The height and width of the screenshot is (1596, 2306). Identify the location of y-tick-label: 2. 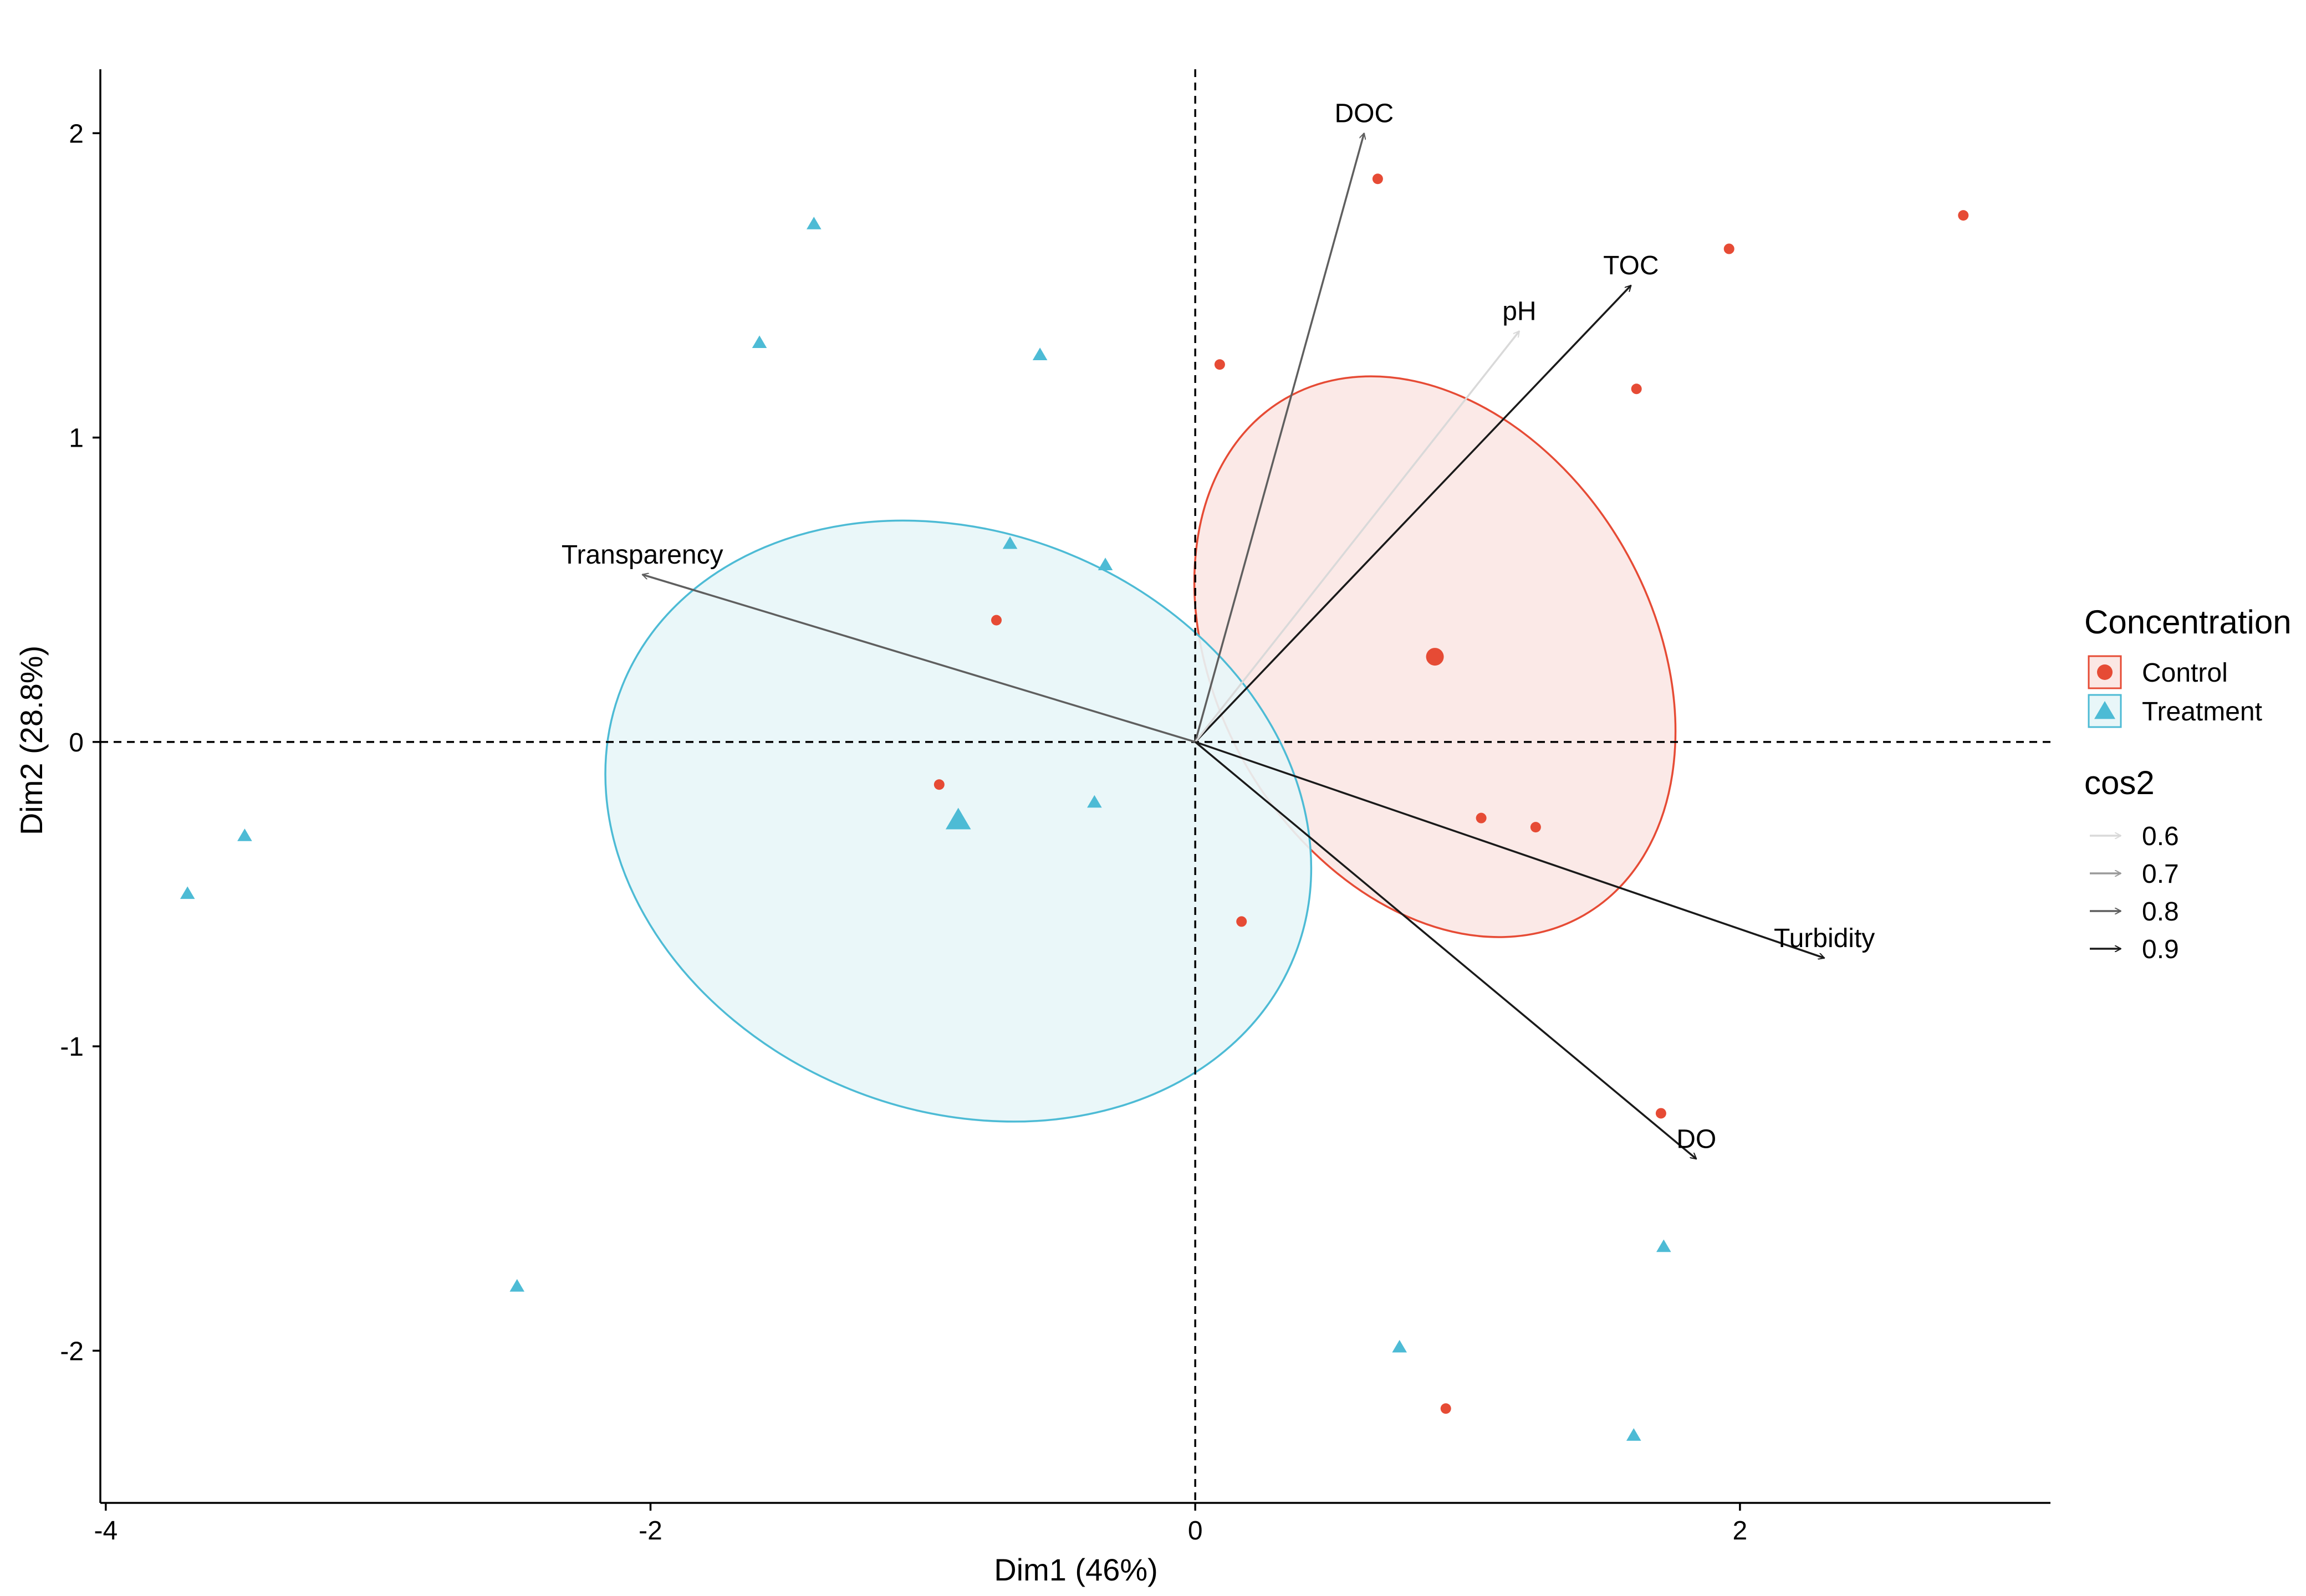
(76, 134).